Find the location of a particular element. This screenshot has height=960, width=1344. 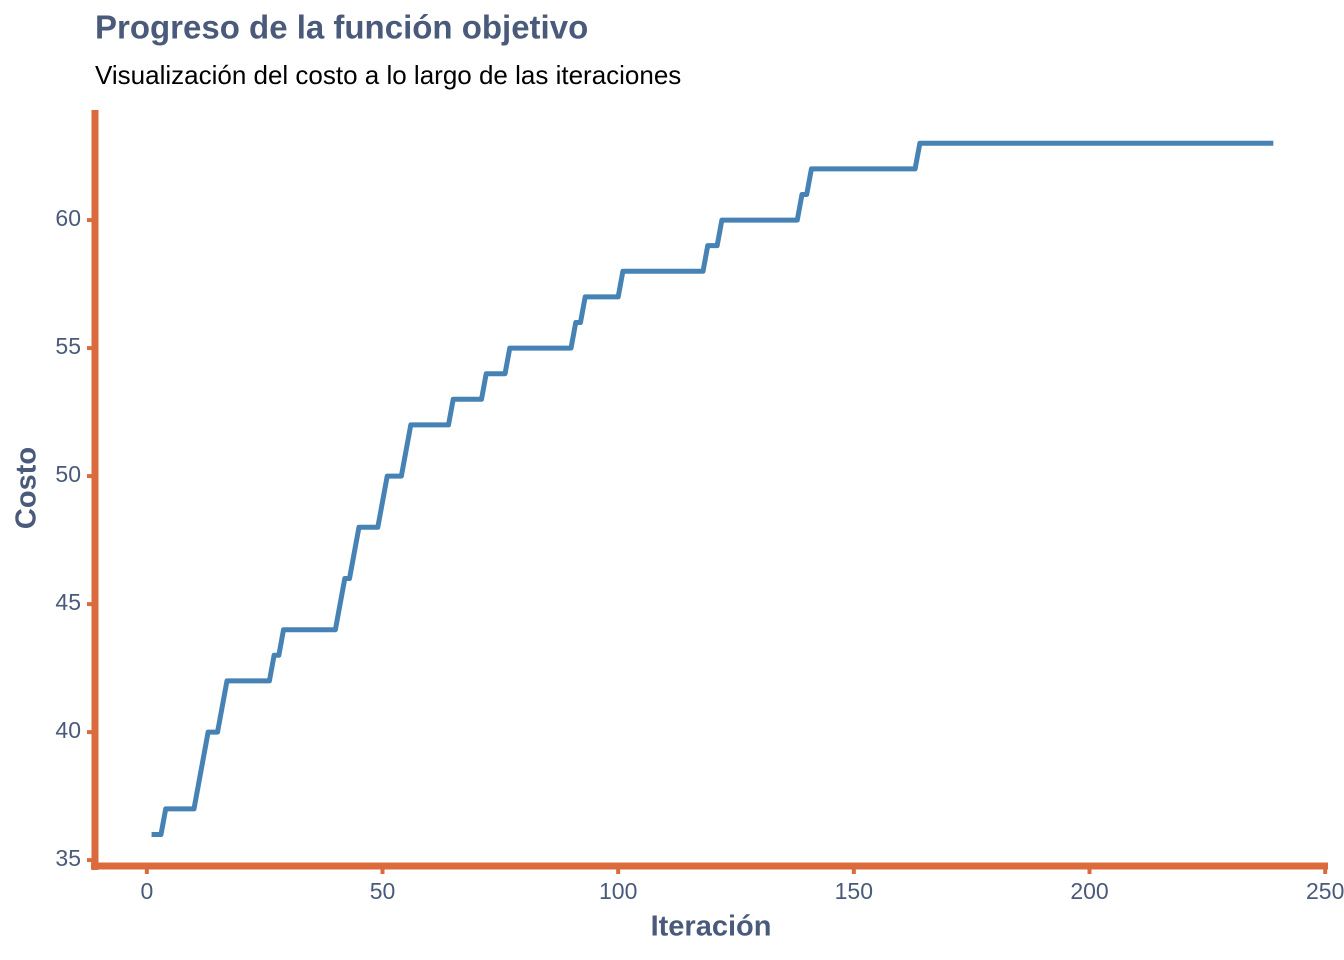

x-tick-label: 0 is located at coordinates (146, 891).